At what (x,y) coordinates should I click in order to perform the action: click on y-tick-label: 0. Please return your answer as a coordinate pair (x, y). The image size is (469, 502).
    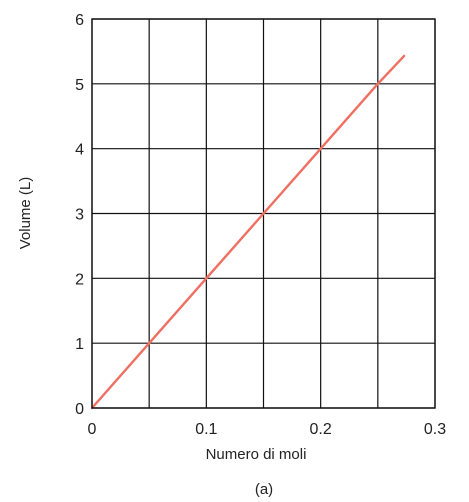
    Looking at the image, I should click on (79, 409).